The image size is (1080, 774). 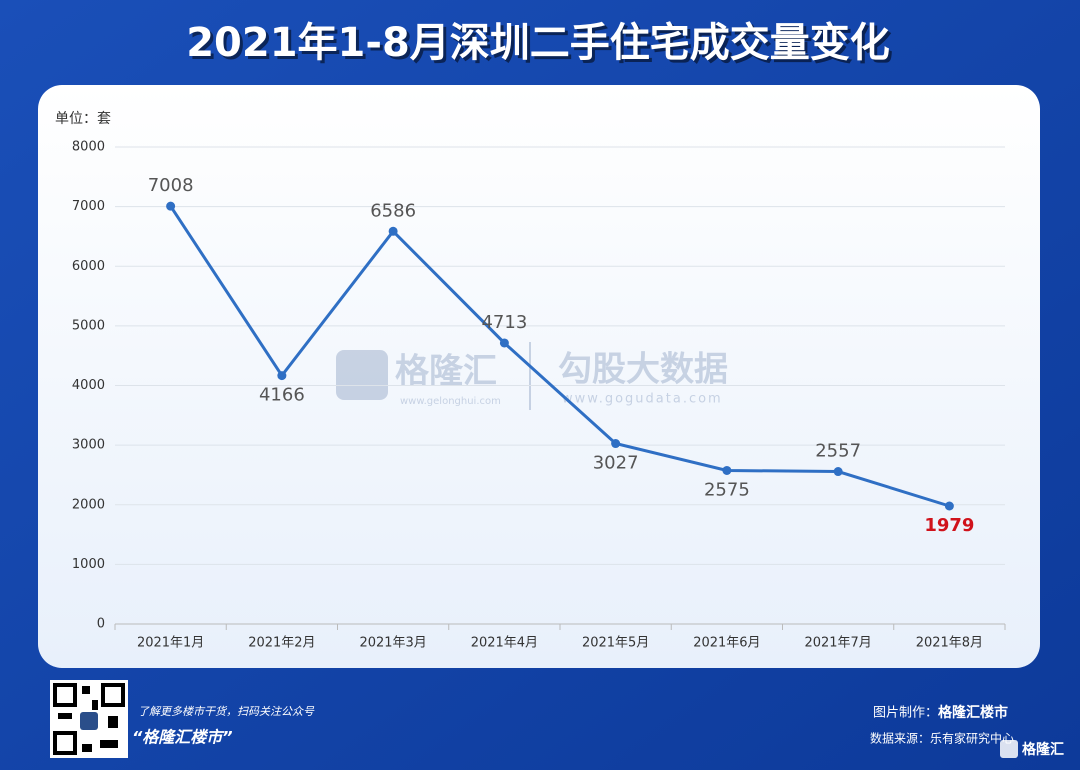 I want to click on qr-logo, so click(x=89, y=721).